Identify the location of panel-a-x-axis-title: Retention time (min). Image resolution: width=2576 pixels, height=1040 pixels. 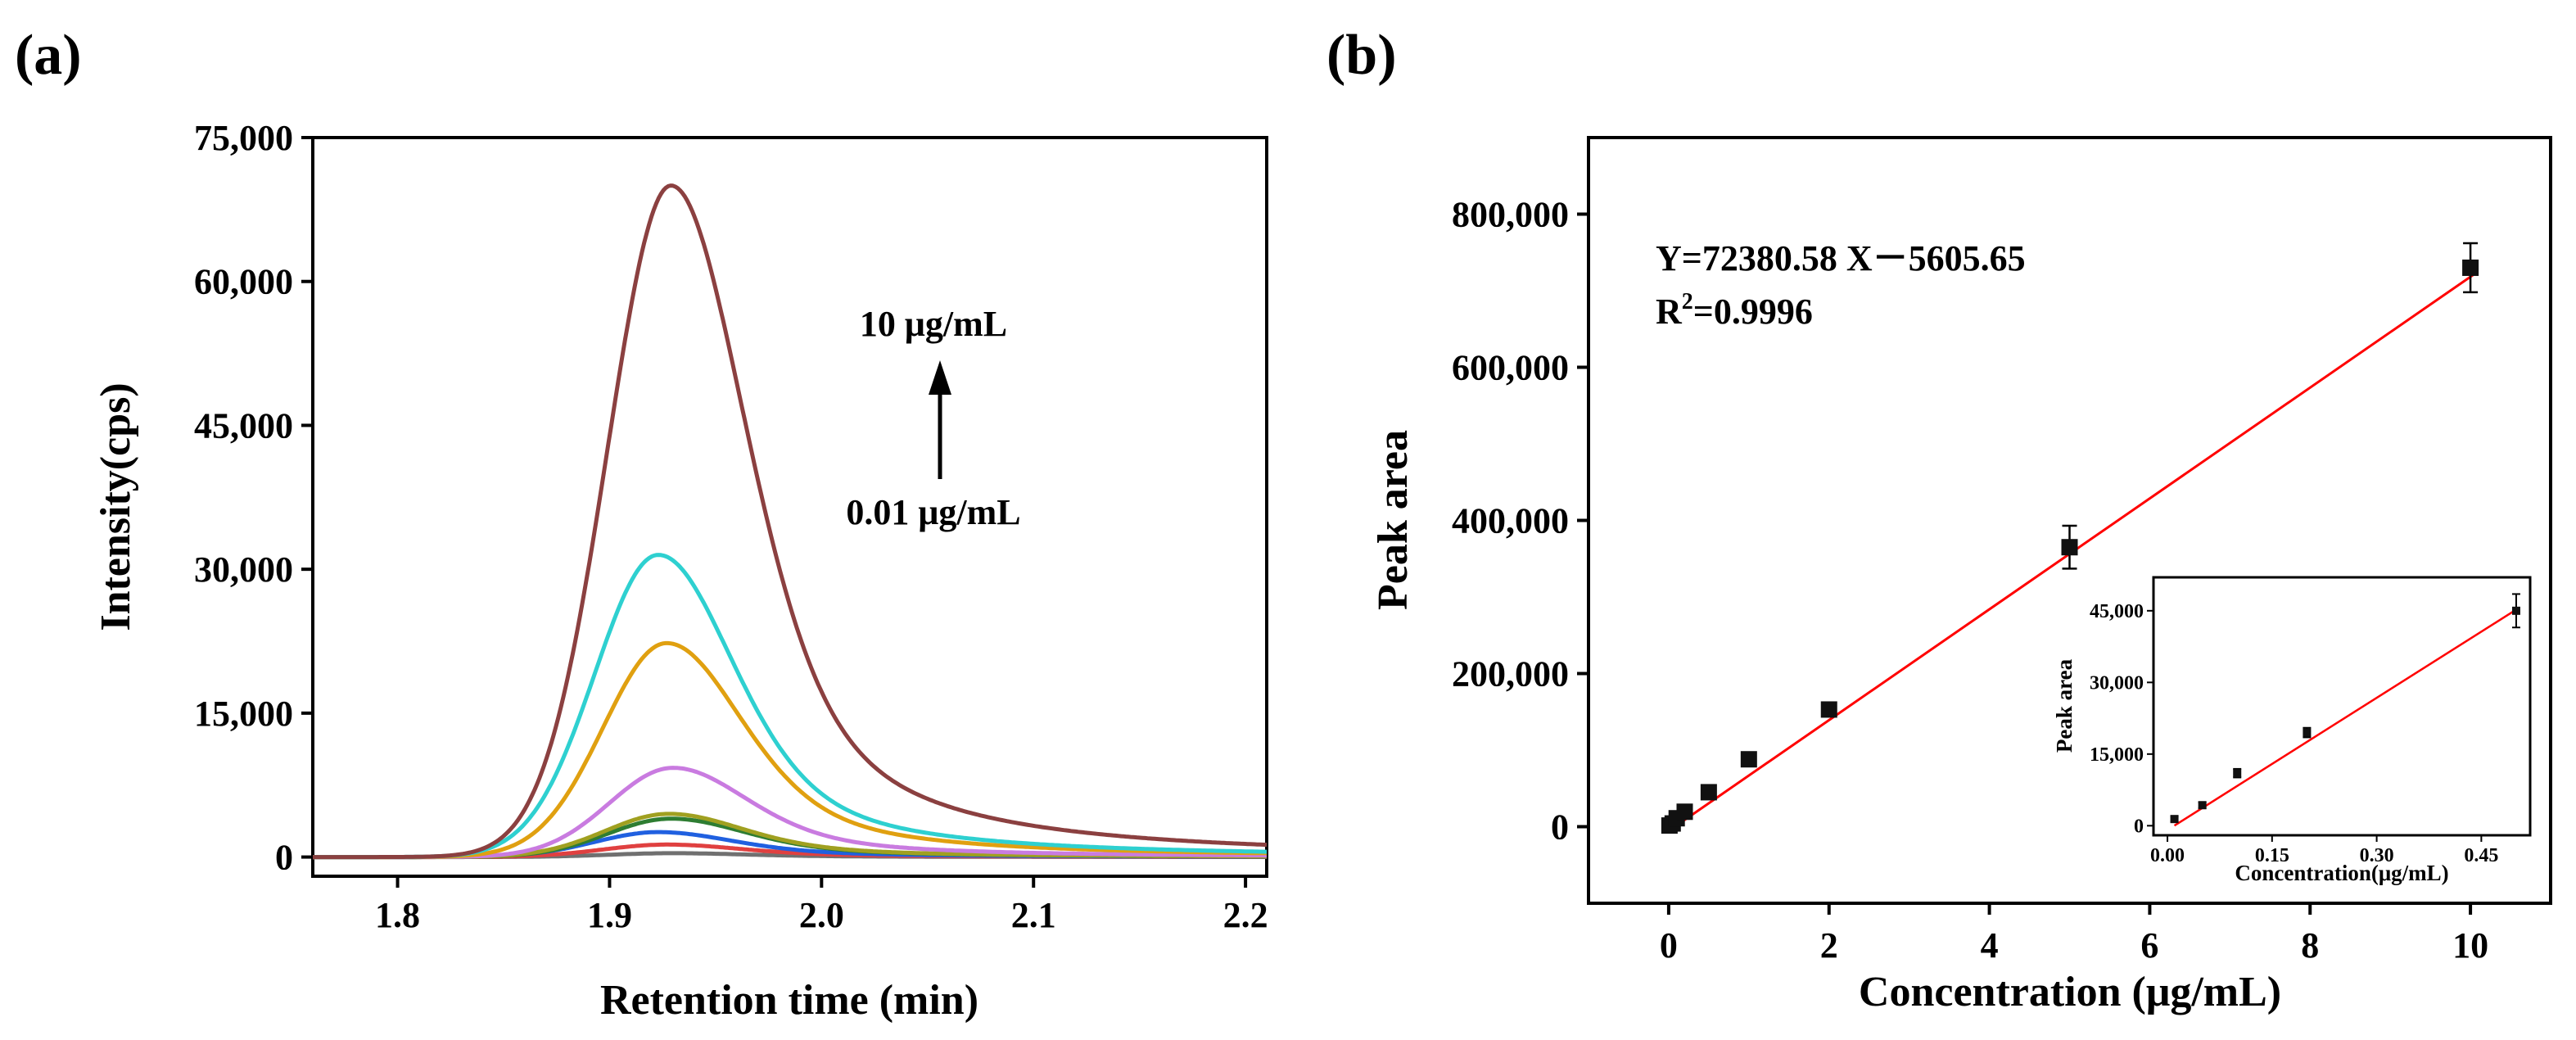
(789, 1000).